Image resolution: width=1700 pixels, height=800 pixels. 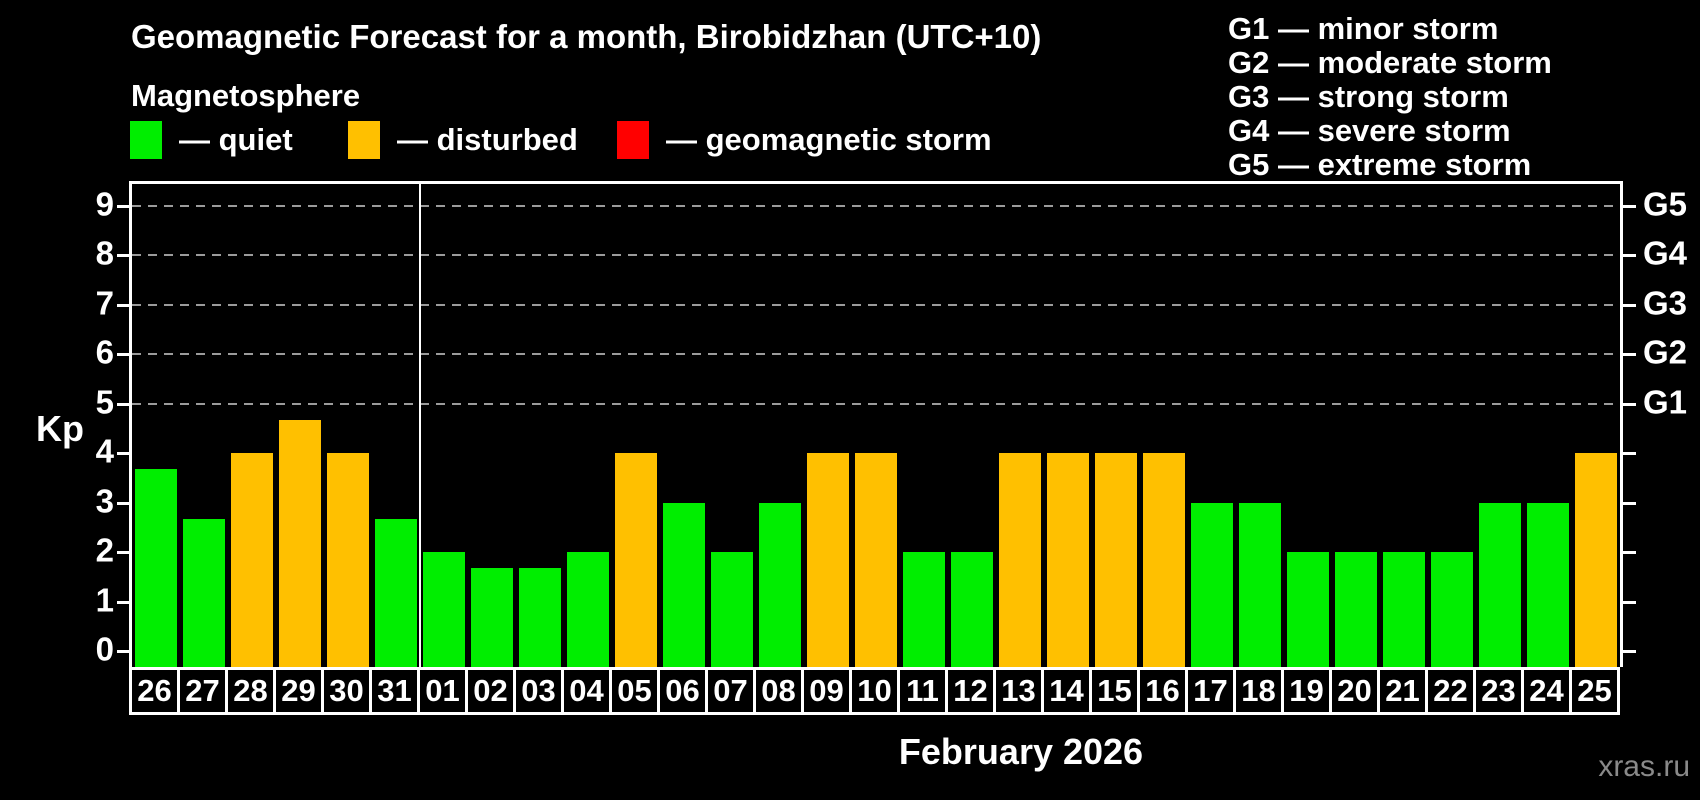 I want to click on legend-item-disturbed: — disturbed, so click(x=463, y=140).